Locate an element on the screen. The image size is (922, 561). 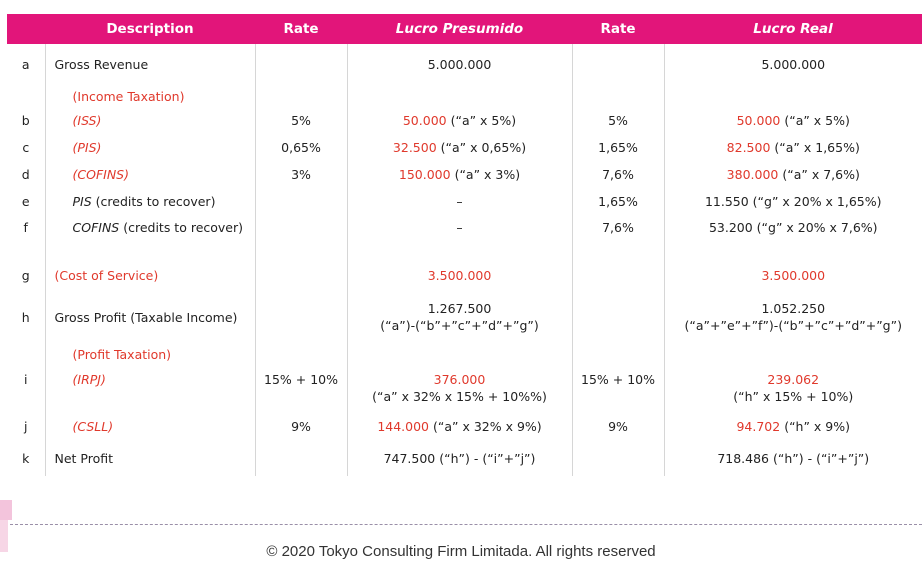
row-letter: a is located at coordinates (26, 65).